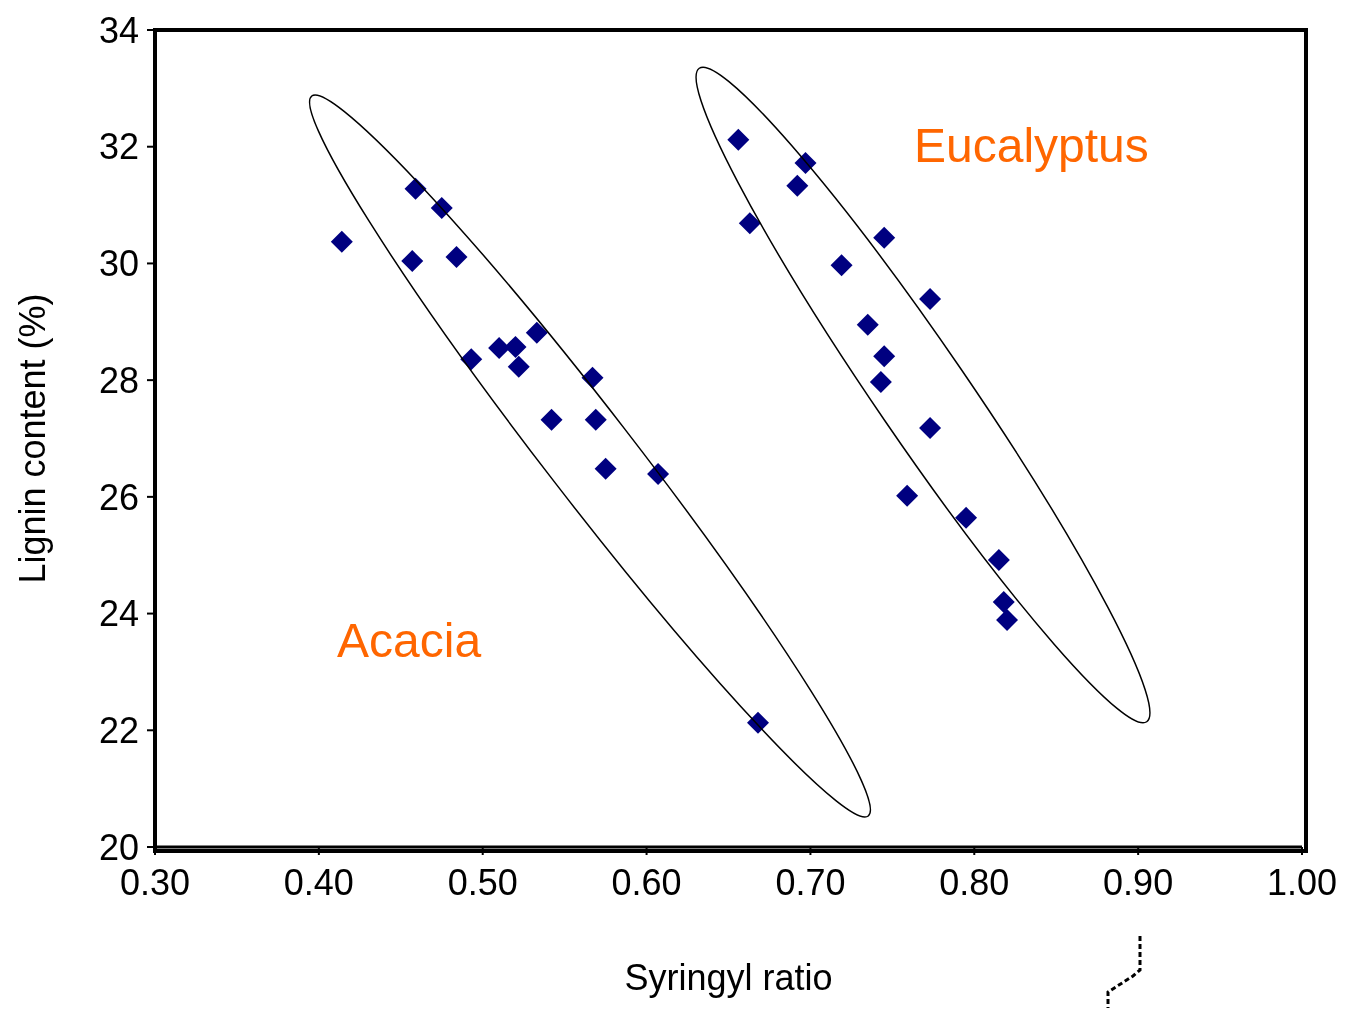 The height and width of the screenshot is (1010, 1347). What do you see at coordinates (1031, 145) in the screenshot?
I see `annotation: Eucalyptus` at bounding box center [1031, 145].